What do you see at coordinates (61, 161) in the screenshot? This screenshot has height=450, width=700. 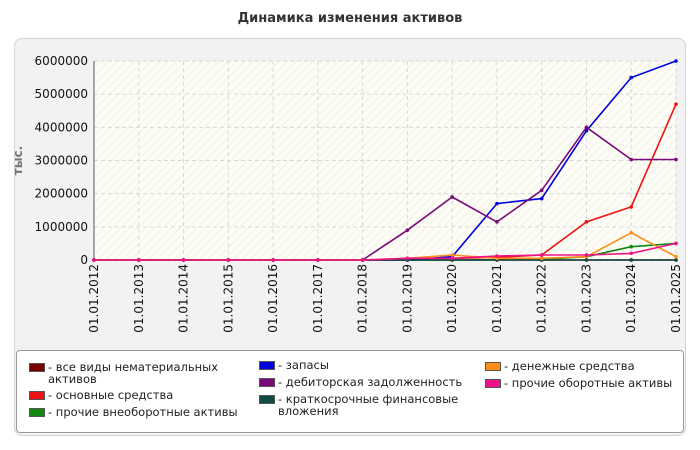 I see `y-tick-label: 3000000` at bounding box center [61, 161].